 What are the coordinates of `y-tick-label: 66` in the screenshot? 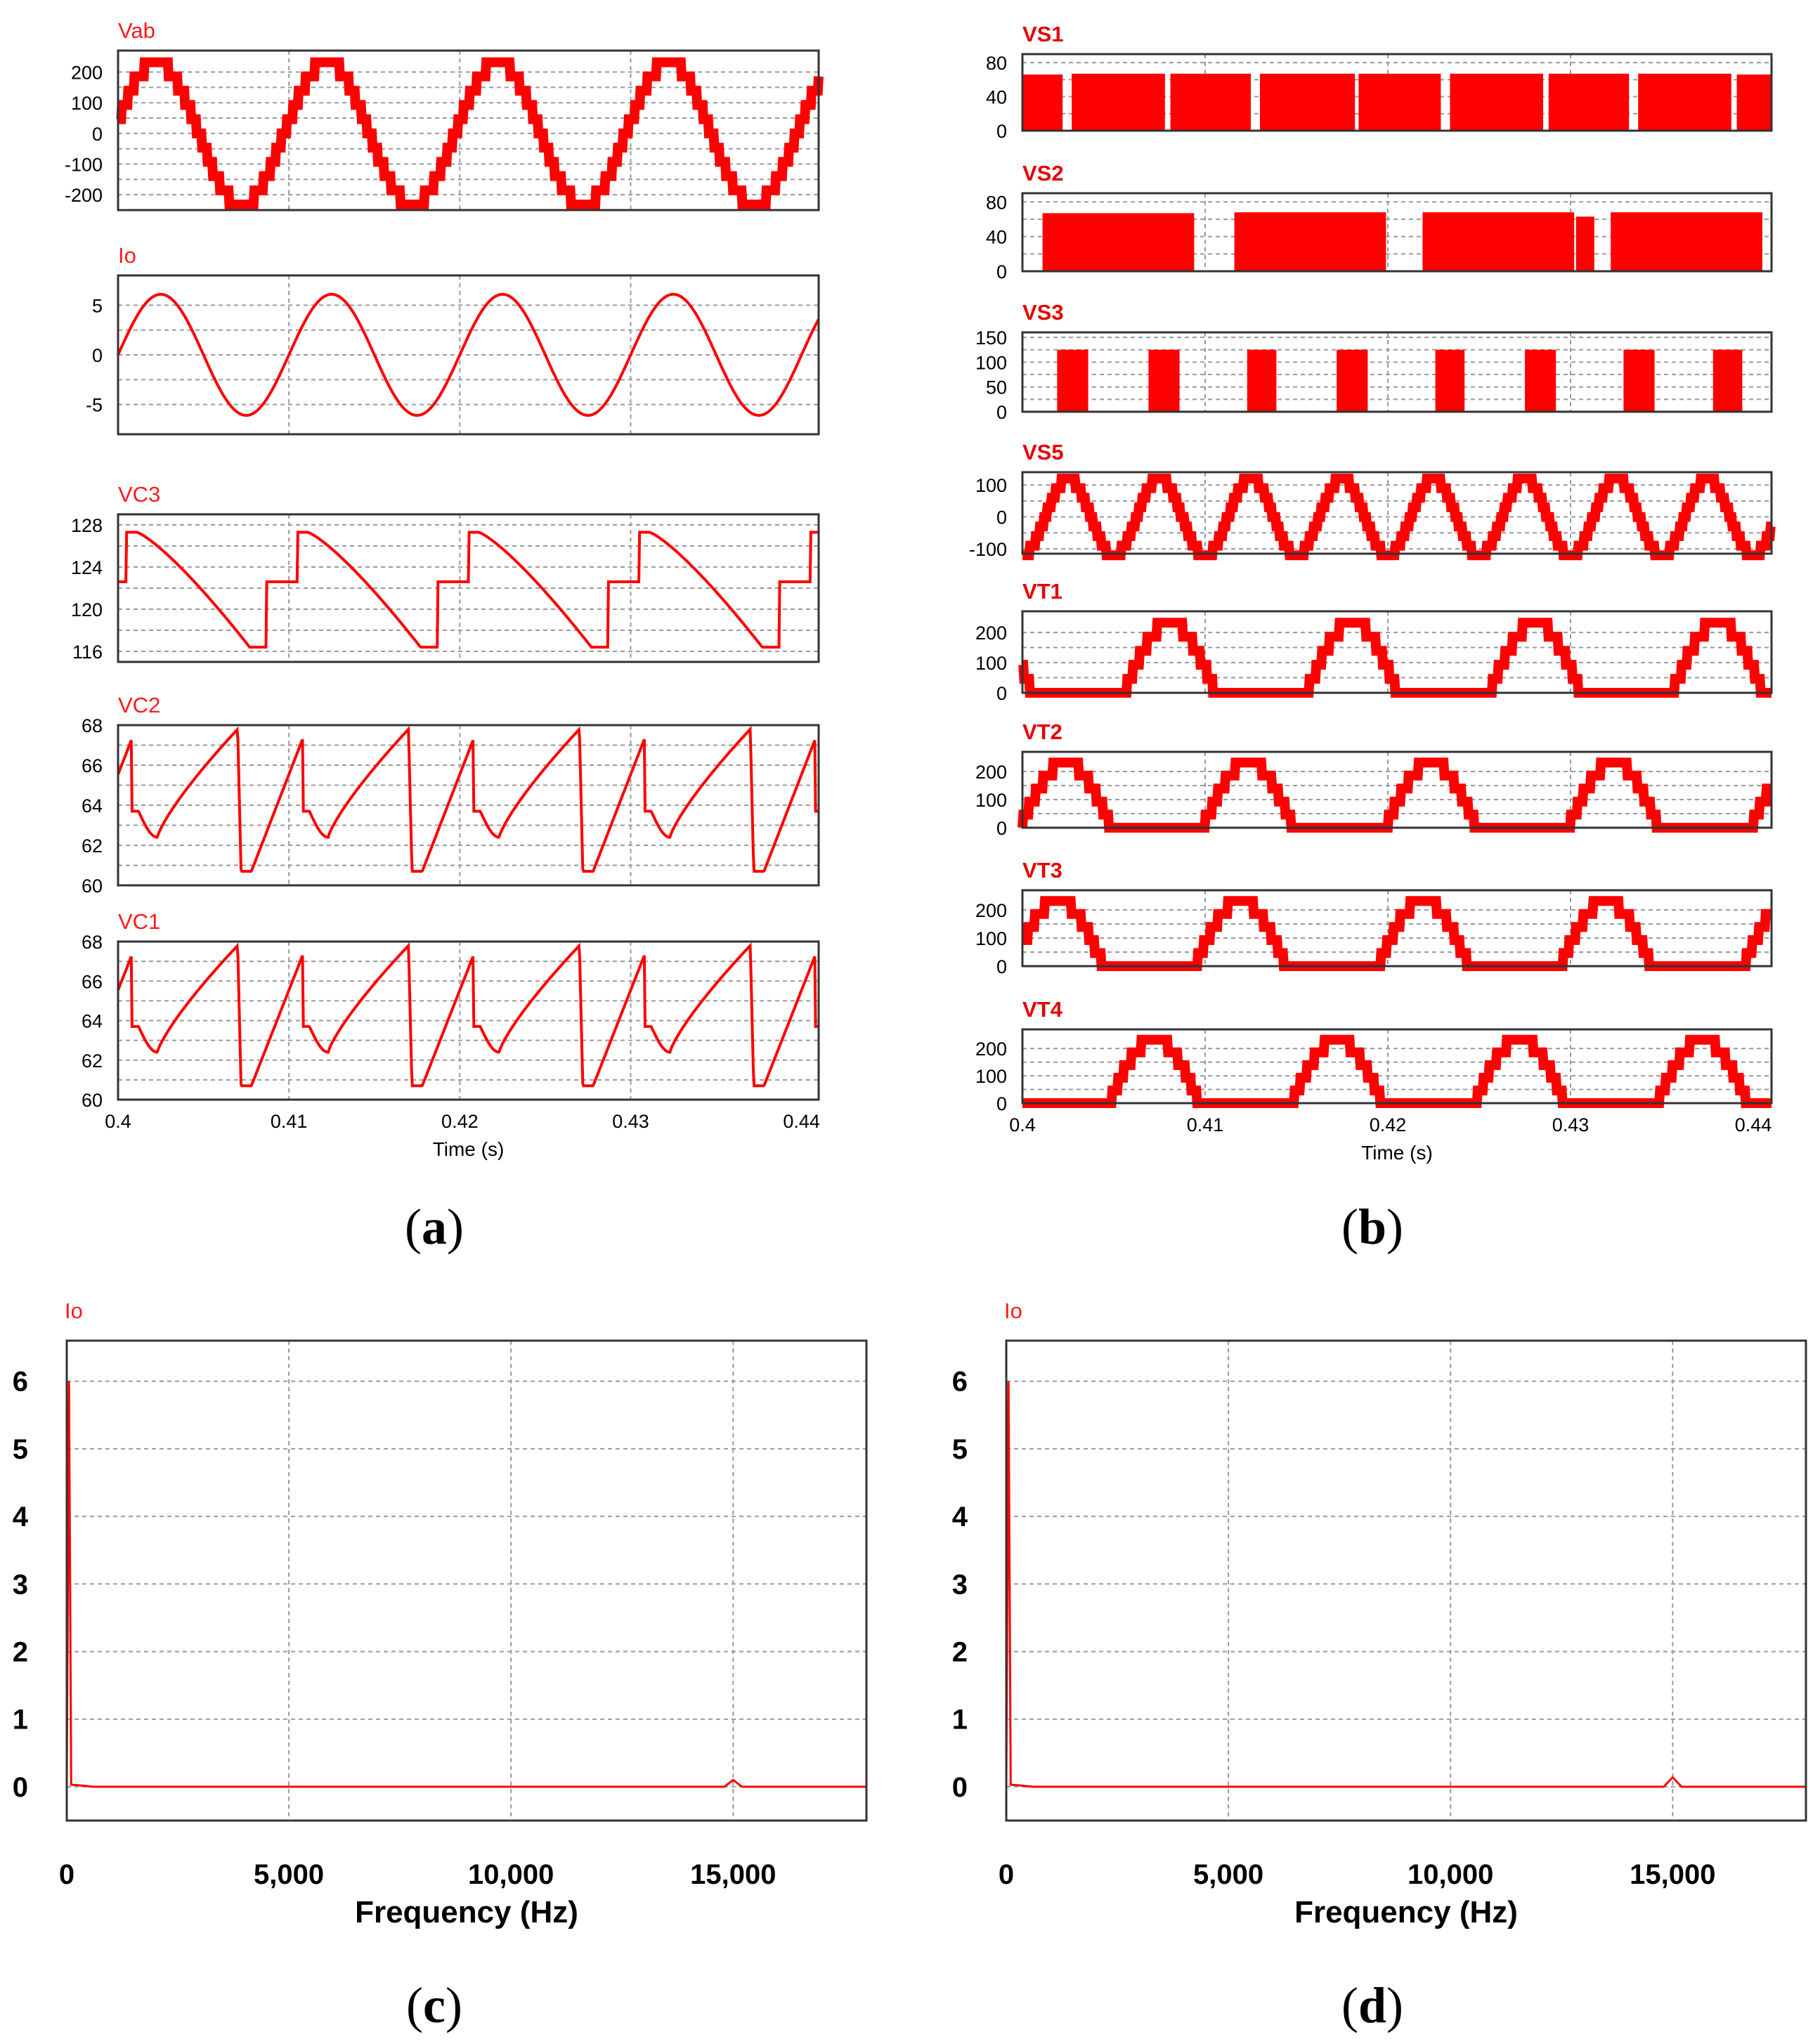 It's located at (92, 765).